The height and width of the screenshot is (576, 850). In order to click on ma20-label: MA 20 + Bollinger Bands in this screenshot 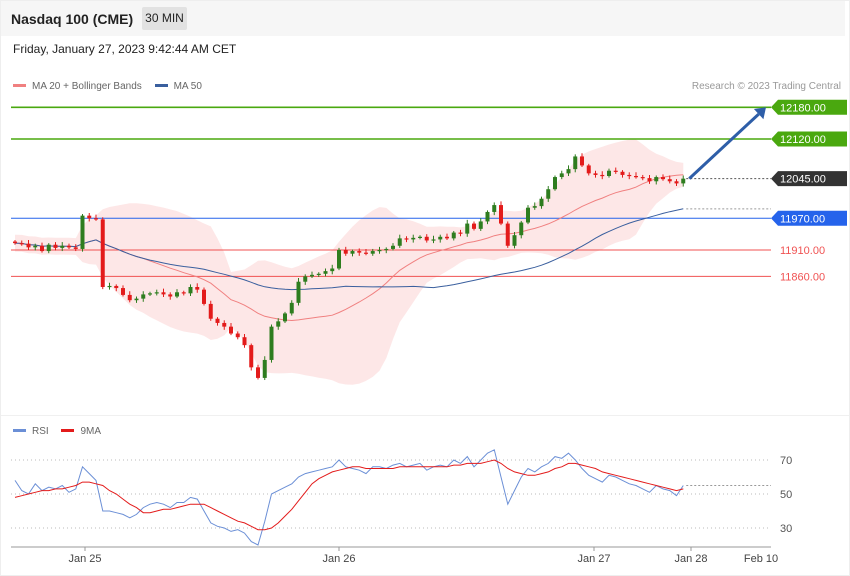, I will do `click(87, 86)`.